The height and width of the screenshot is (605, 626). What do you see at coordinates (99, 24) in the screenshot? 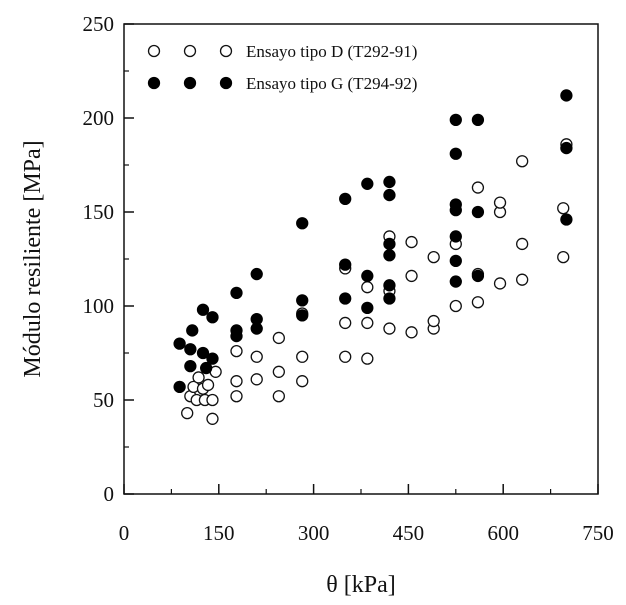
I see `y-tick-label: 250` at bounding box center [99, 24].